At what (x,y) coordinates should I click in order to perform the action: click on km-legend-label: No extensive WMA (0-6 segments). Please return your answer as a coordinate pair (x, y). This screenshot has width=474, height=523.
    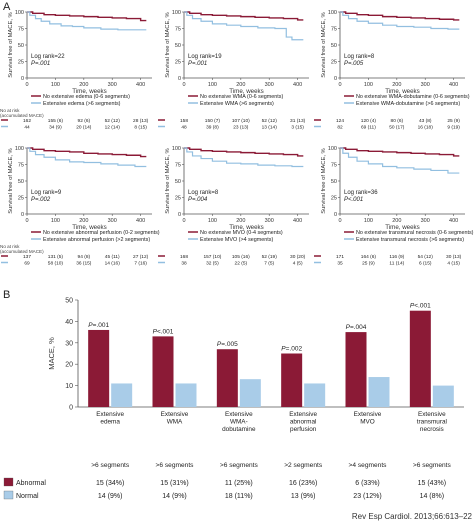
    Looking at the image, I should click on (241, 97).